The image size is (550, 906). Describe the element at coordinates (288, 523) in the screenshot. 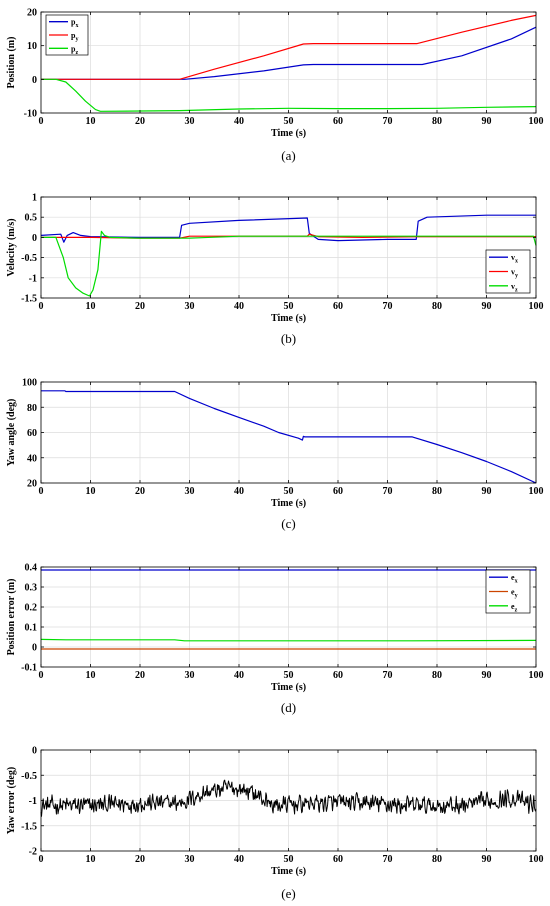

I see `panel-caption: (c)` at that location.